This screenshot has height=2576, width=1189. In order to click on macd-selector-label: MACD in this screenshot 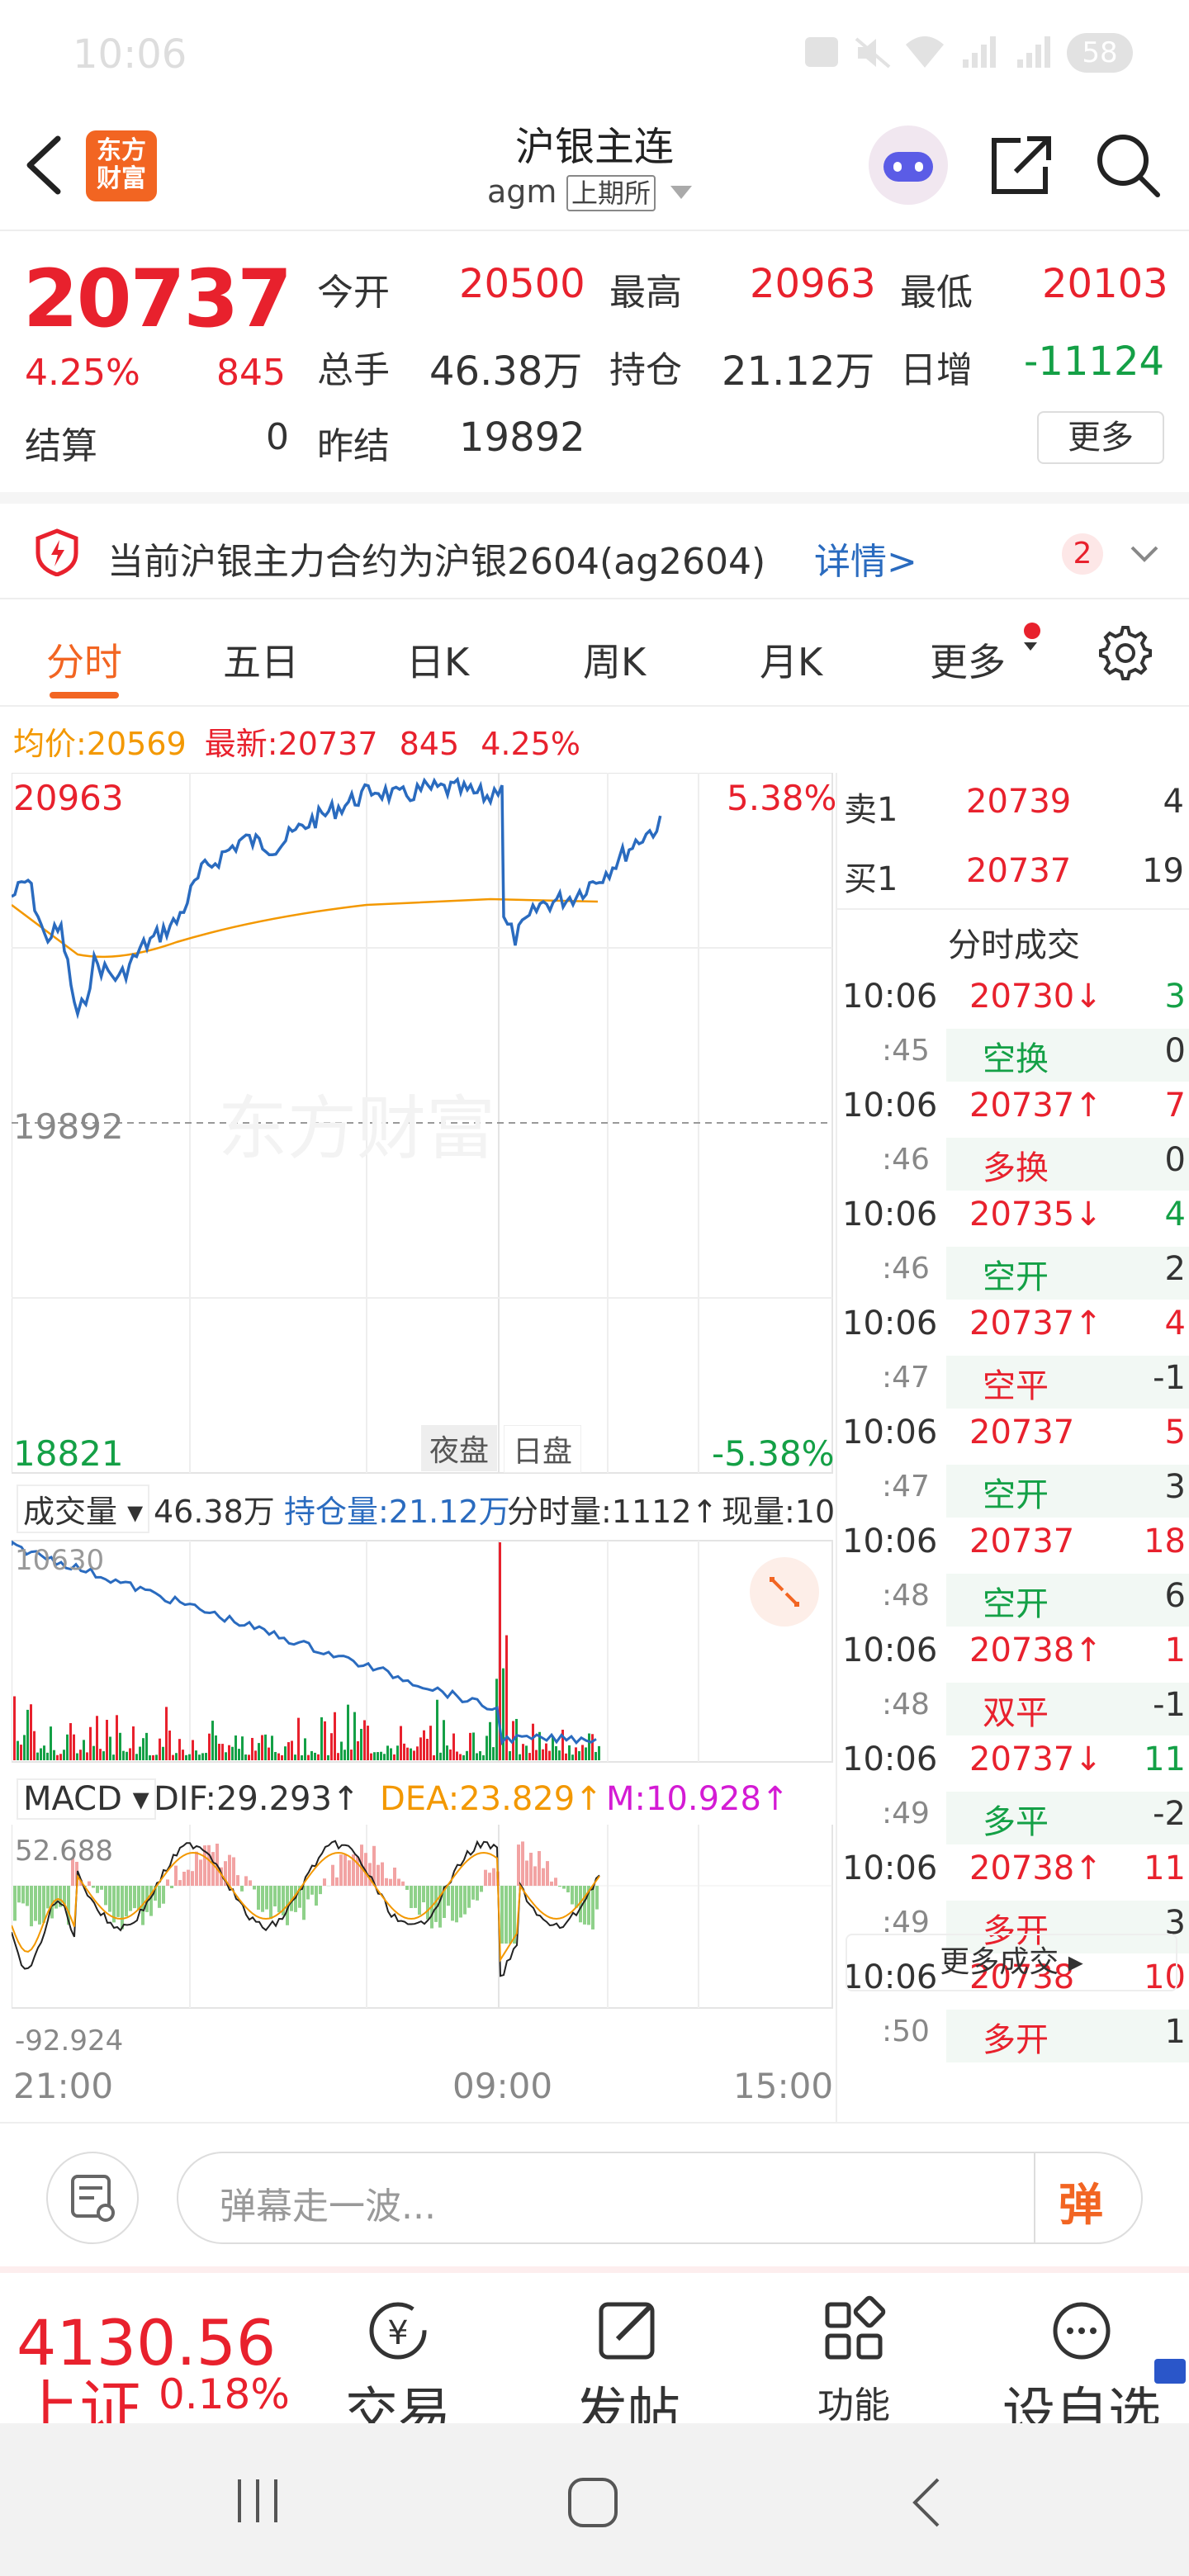, I will do `click(72, 1799)`.